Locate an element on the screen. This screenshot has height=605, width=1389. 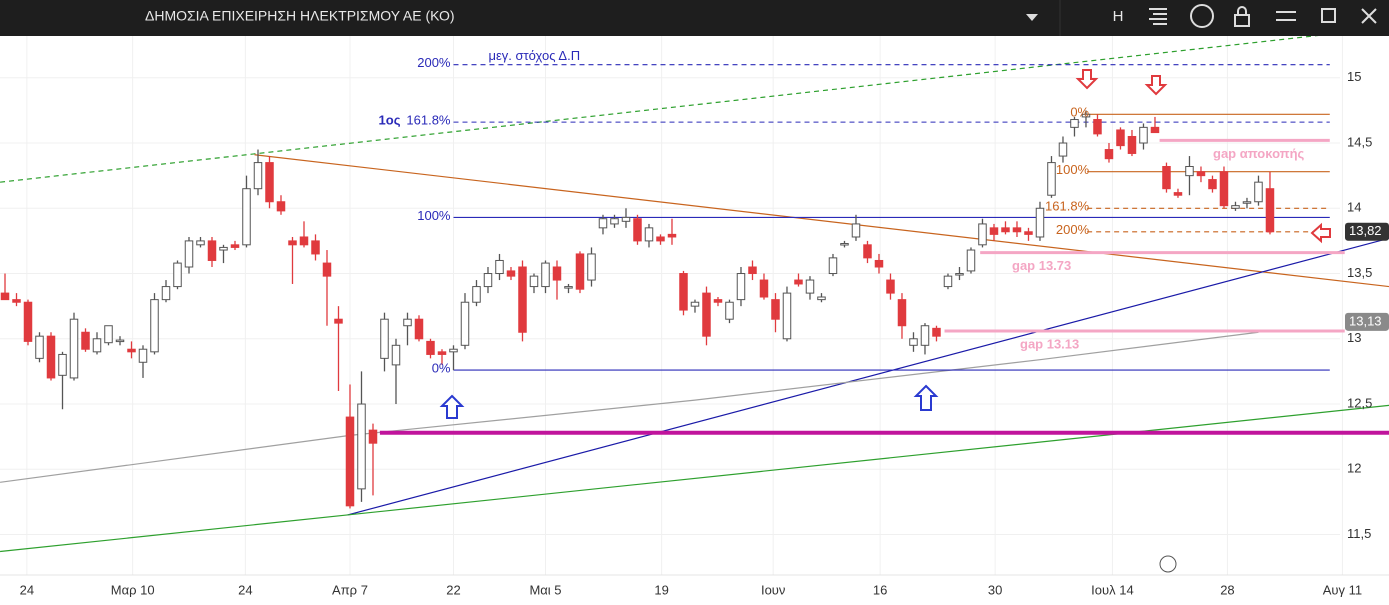
gap-label: gap 13.13 is located at coordinates (1049, 343).